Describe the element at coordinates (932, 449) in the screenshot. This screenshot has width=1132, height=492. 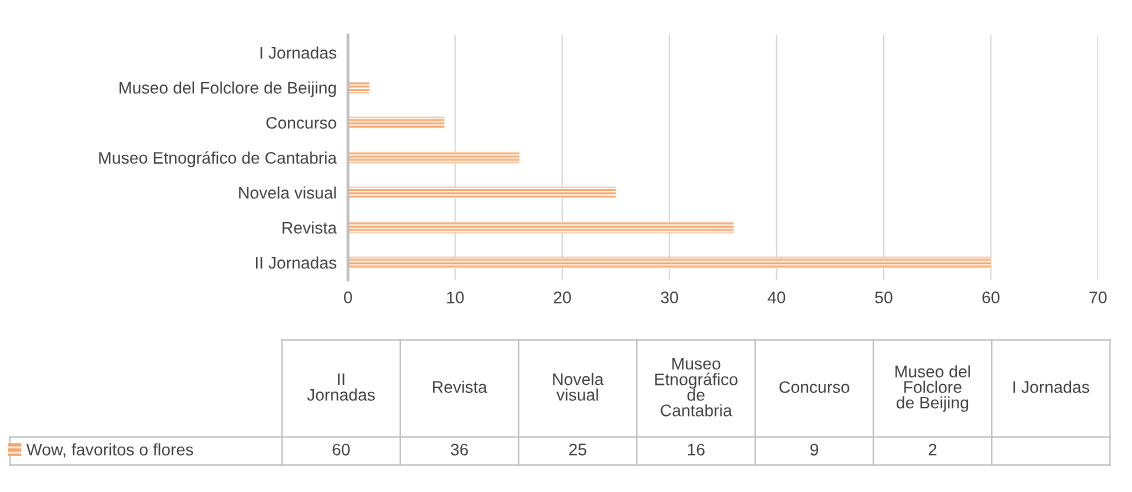
I see `text: 2` at that location.